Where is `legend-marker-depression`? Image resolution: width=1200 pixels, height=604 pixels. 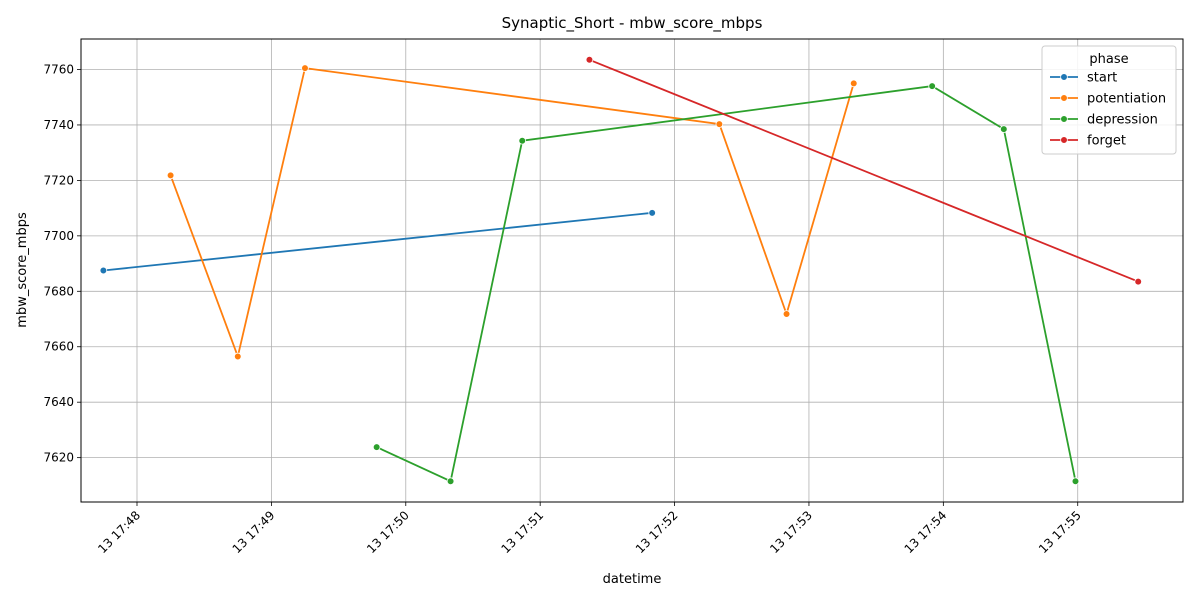
legend-marker-depression is located at coordinates (1064, 119).